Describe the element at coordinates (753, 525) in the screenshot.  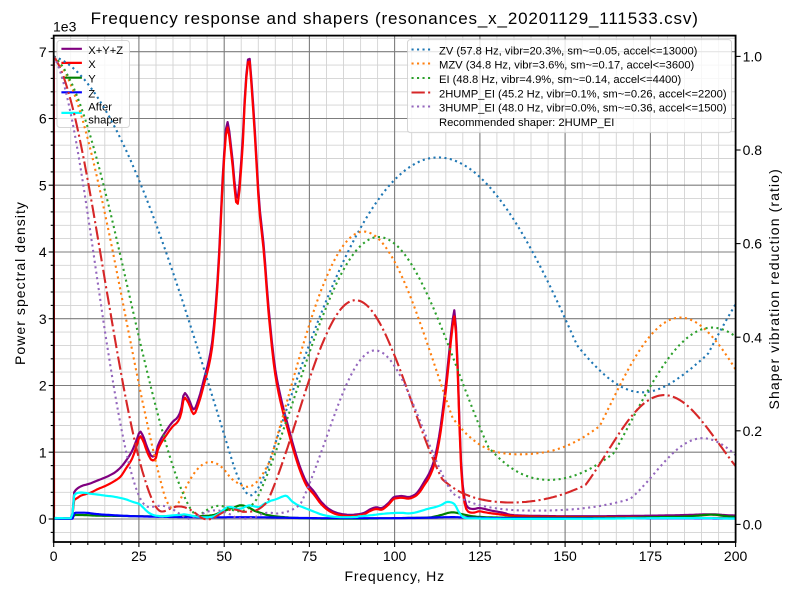
I see `svg-text: 0.0` at that location.